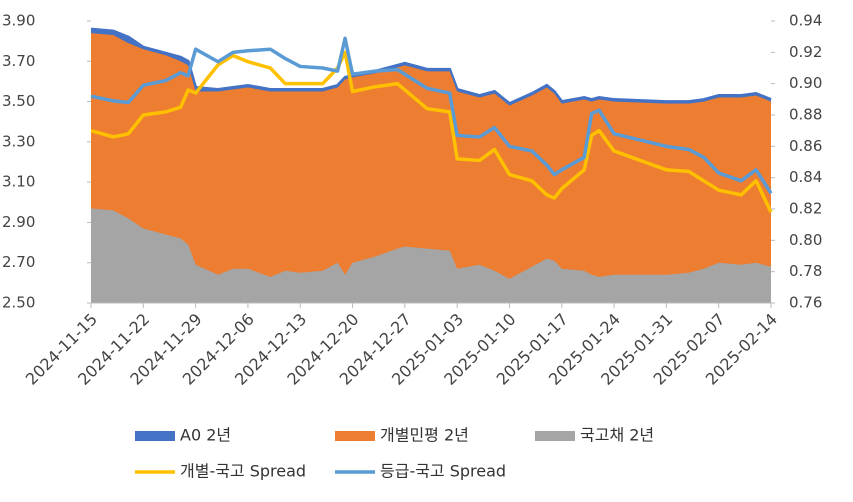 The height and width of the screenshot is (502, 853). What do you see at coordinates (243, 471) in the screenshot?
I see `legend-label: 개별-국고 Spread` at bounding box center [243, 471].